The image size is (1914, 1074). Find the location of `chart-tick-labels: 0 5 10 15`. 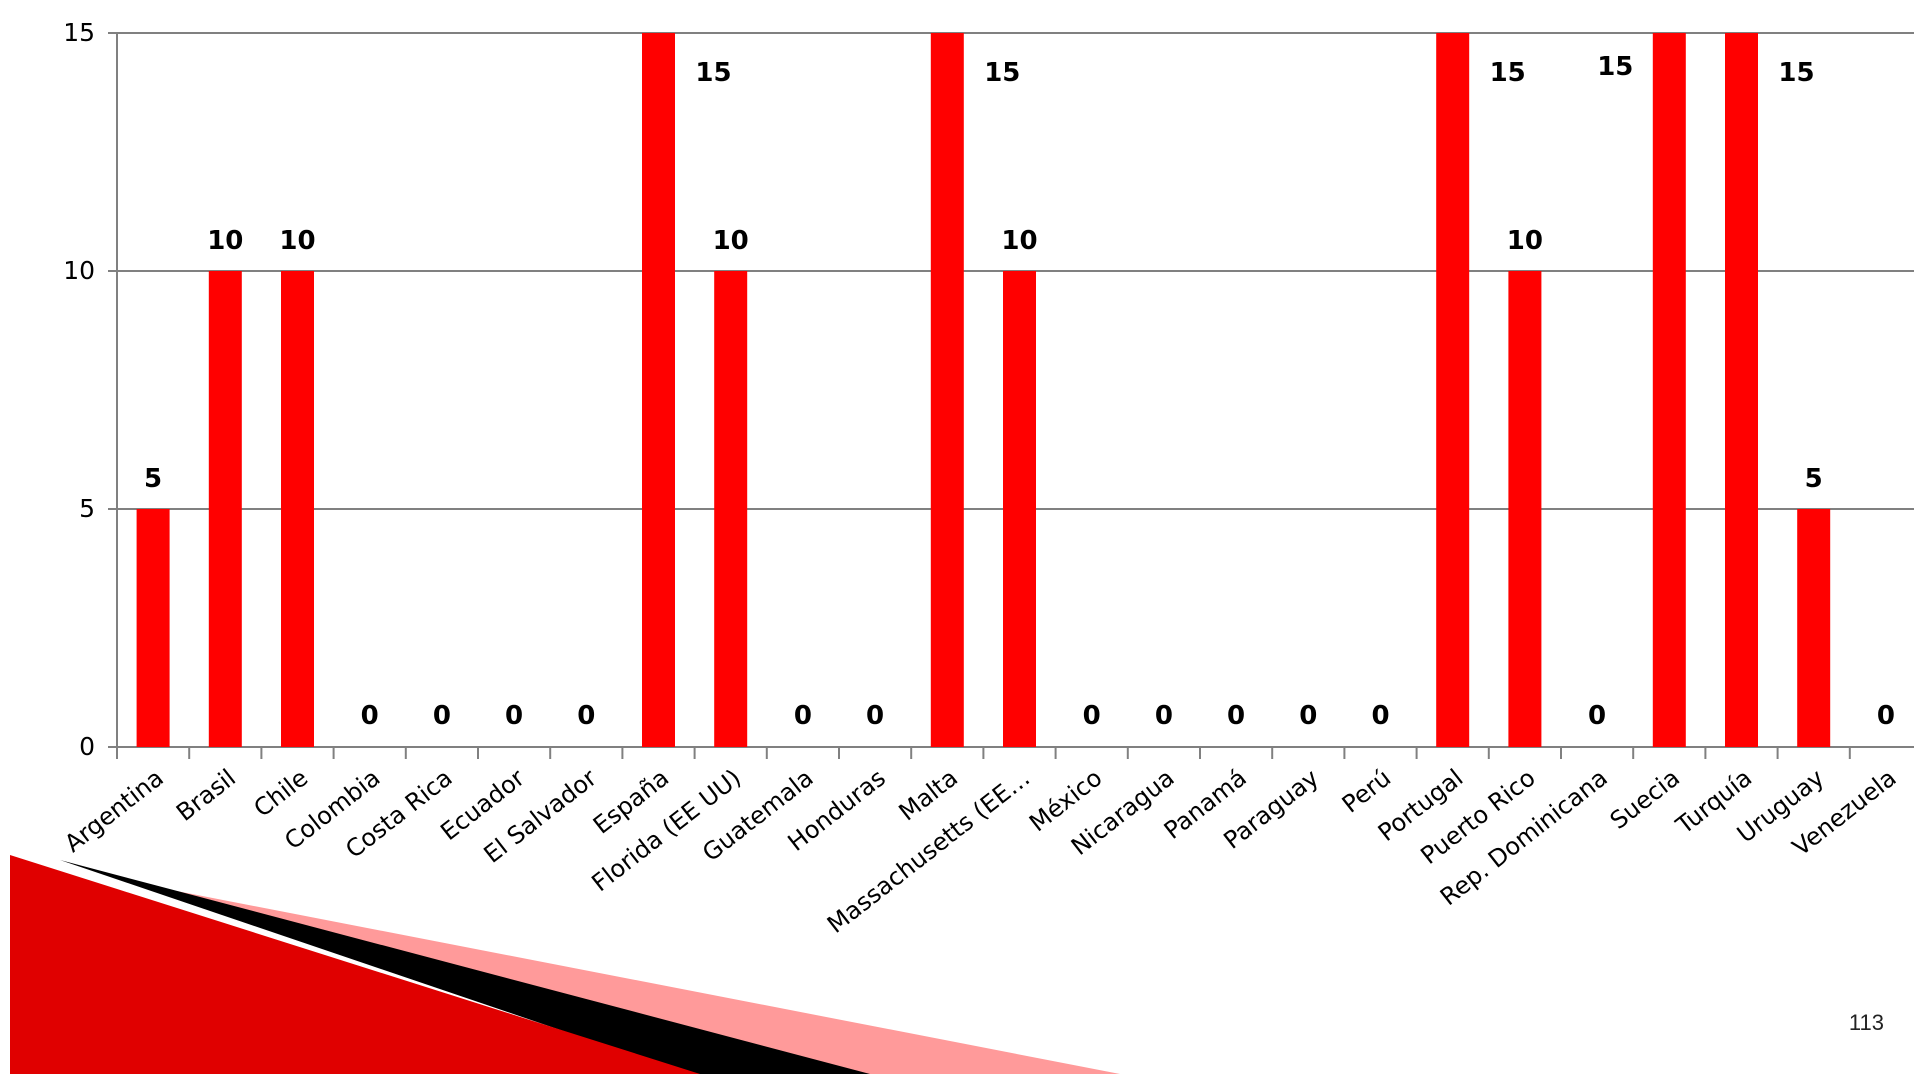

chart-tick-labels: 0 5 10 15 is located at coordinates (79, 389).